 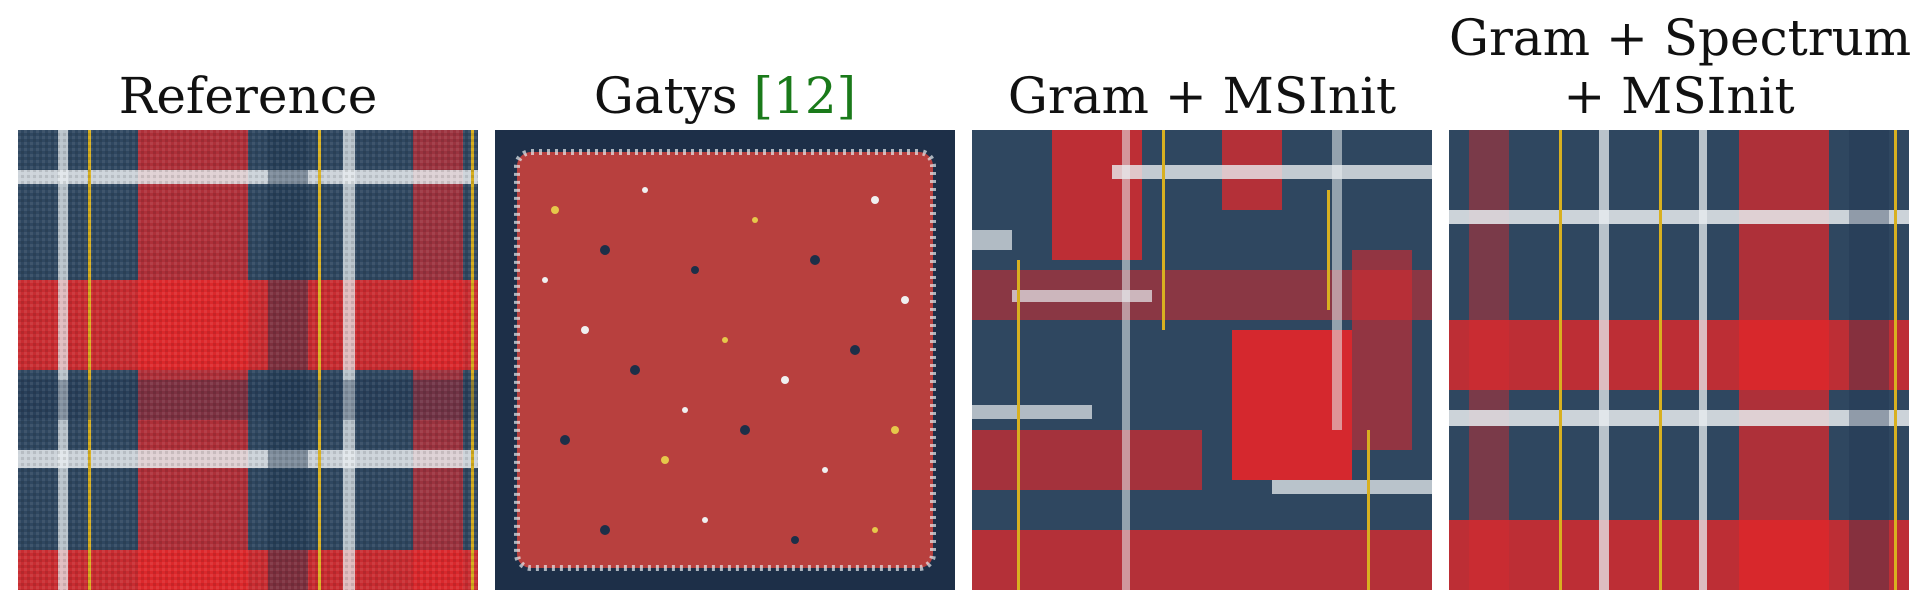 I want to click on citation-close: ], so click(x=846, y=96).